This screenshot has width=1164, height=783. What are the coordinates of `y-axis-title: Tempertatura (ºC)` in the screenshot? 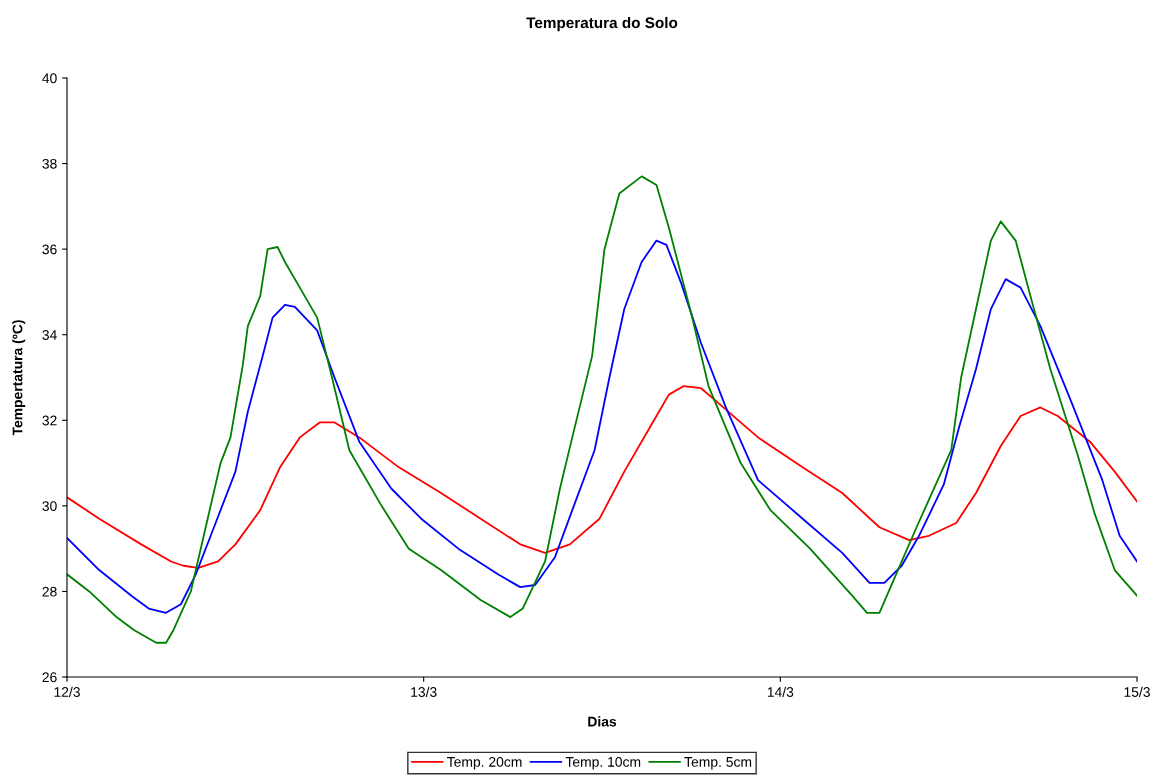 It's located at (19, 378).